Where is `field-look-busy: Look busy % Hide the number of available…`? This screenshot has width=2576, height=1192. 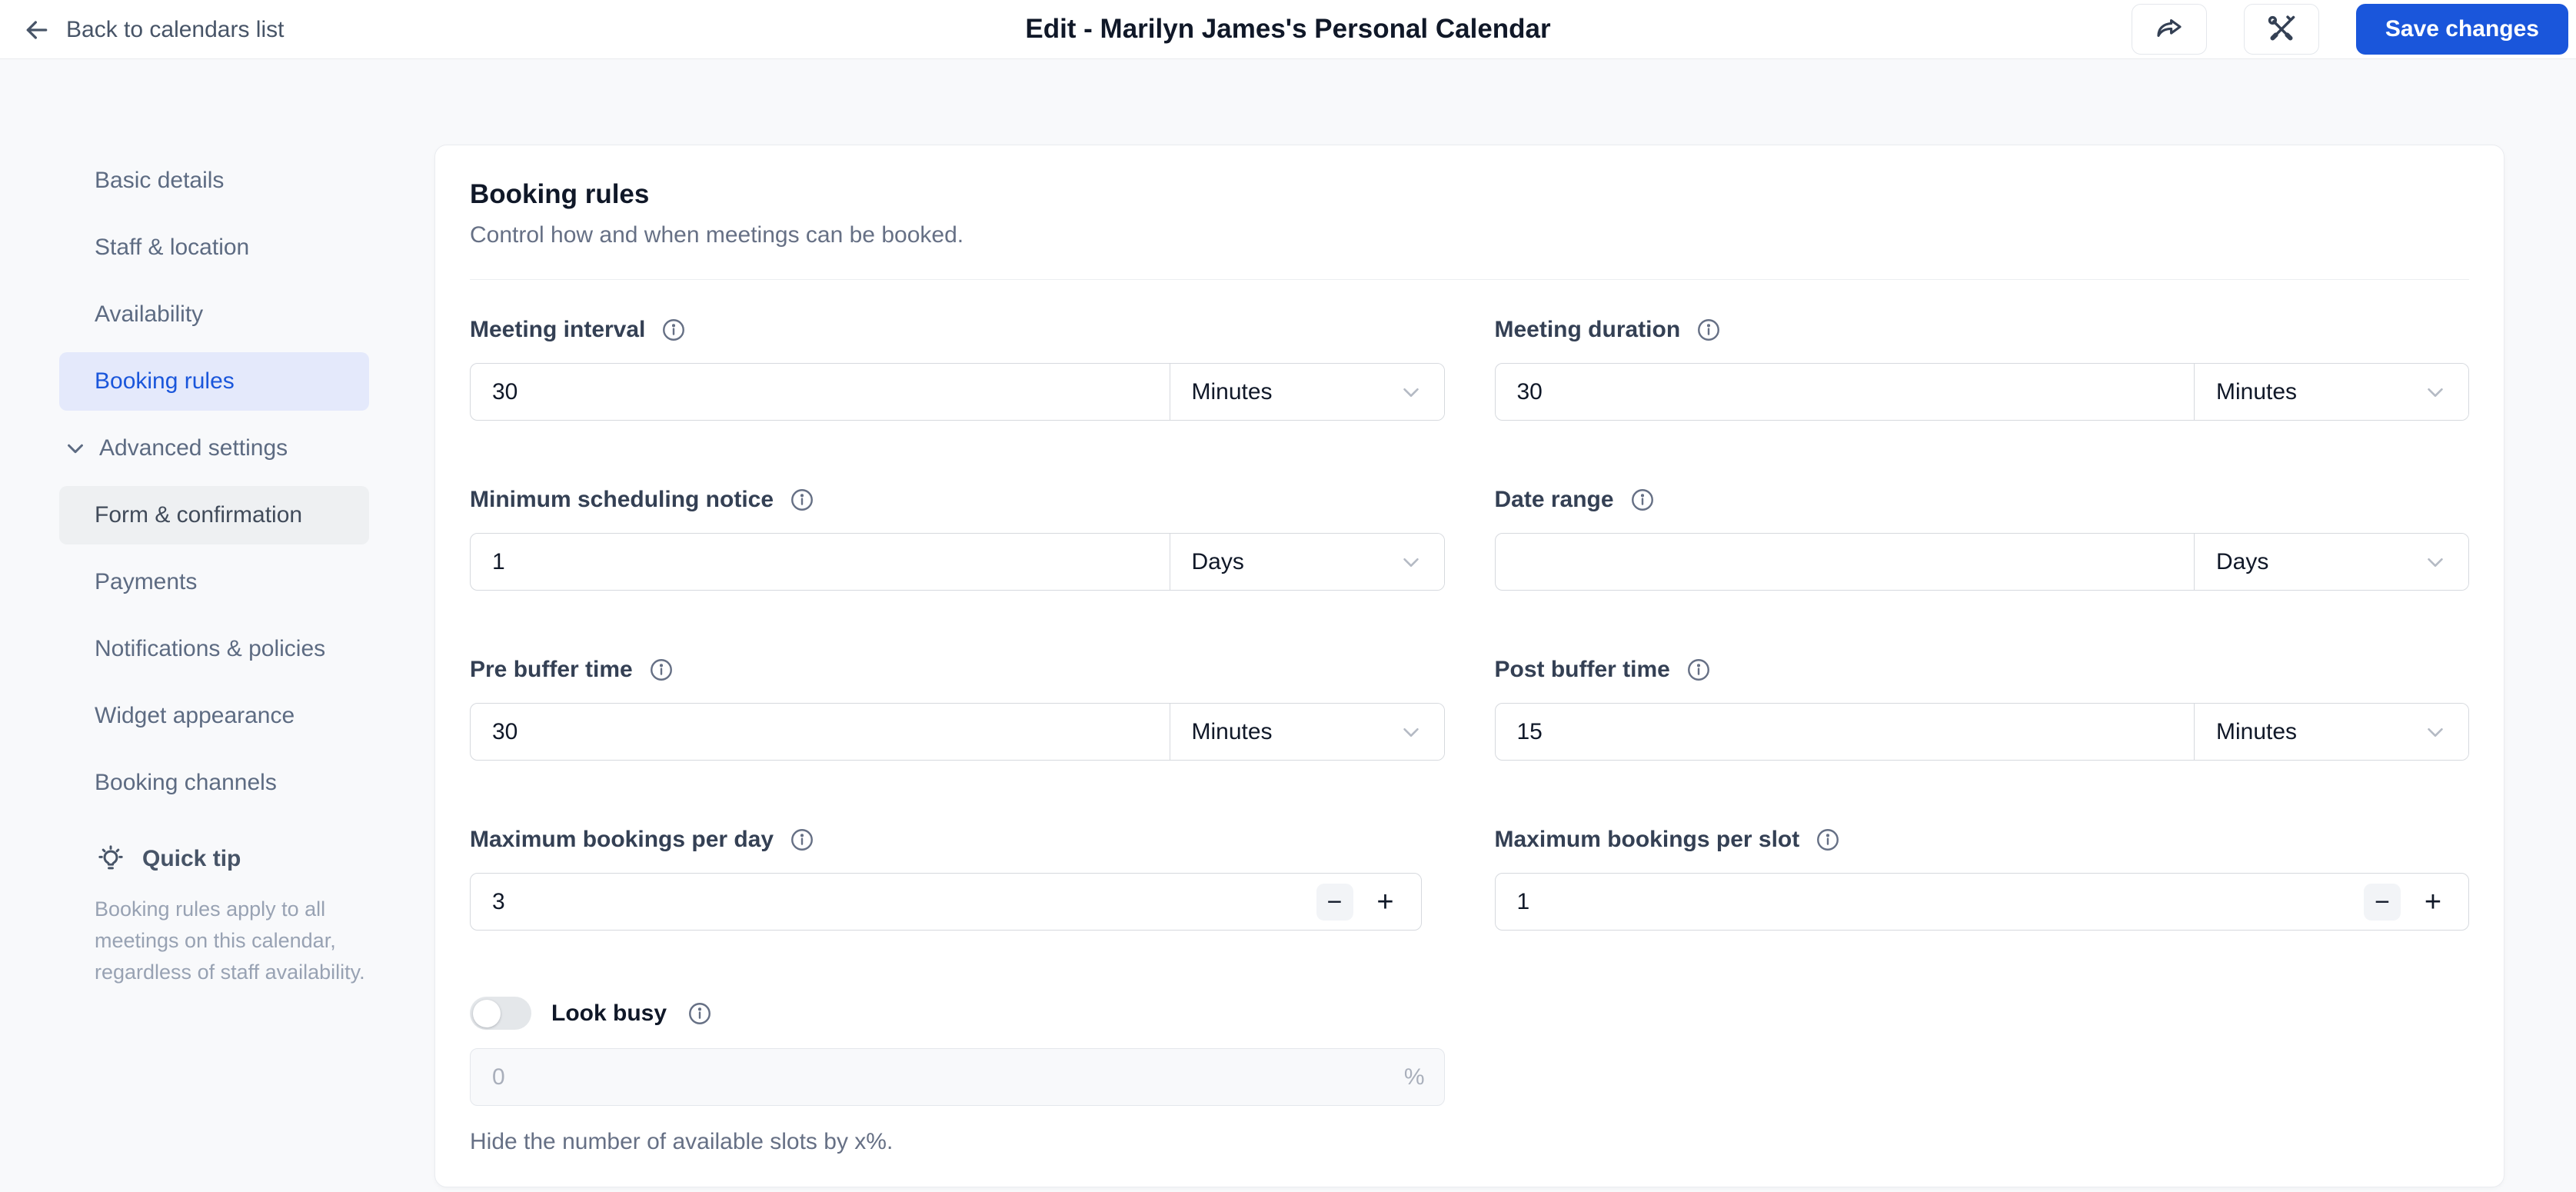
field-look-busy: Look busy % Hide the number of available… is located at coordinates (958, 1076).